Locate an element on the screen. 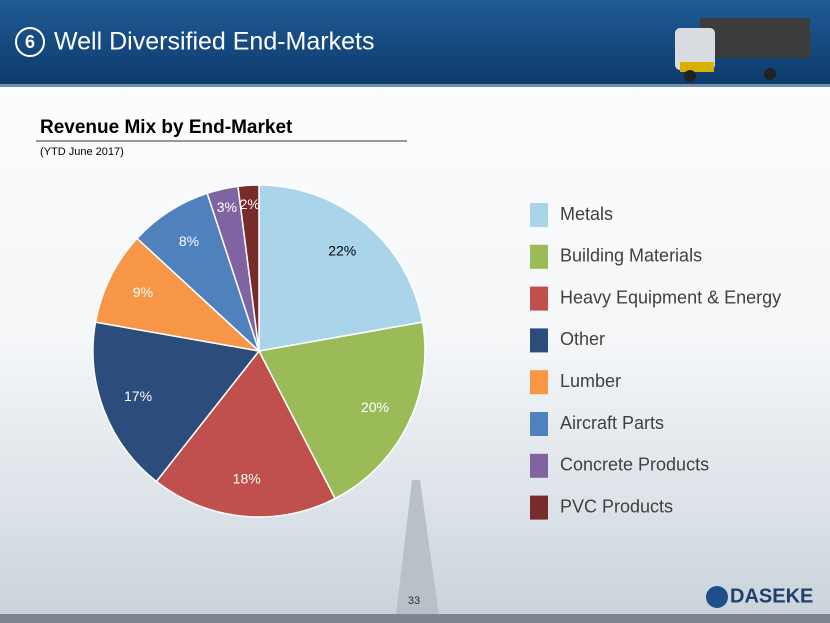  slice-label: 3% is located at coordinates (227, 207).